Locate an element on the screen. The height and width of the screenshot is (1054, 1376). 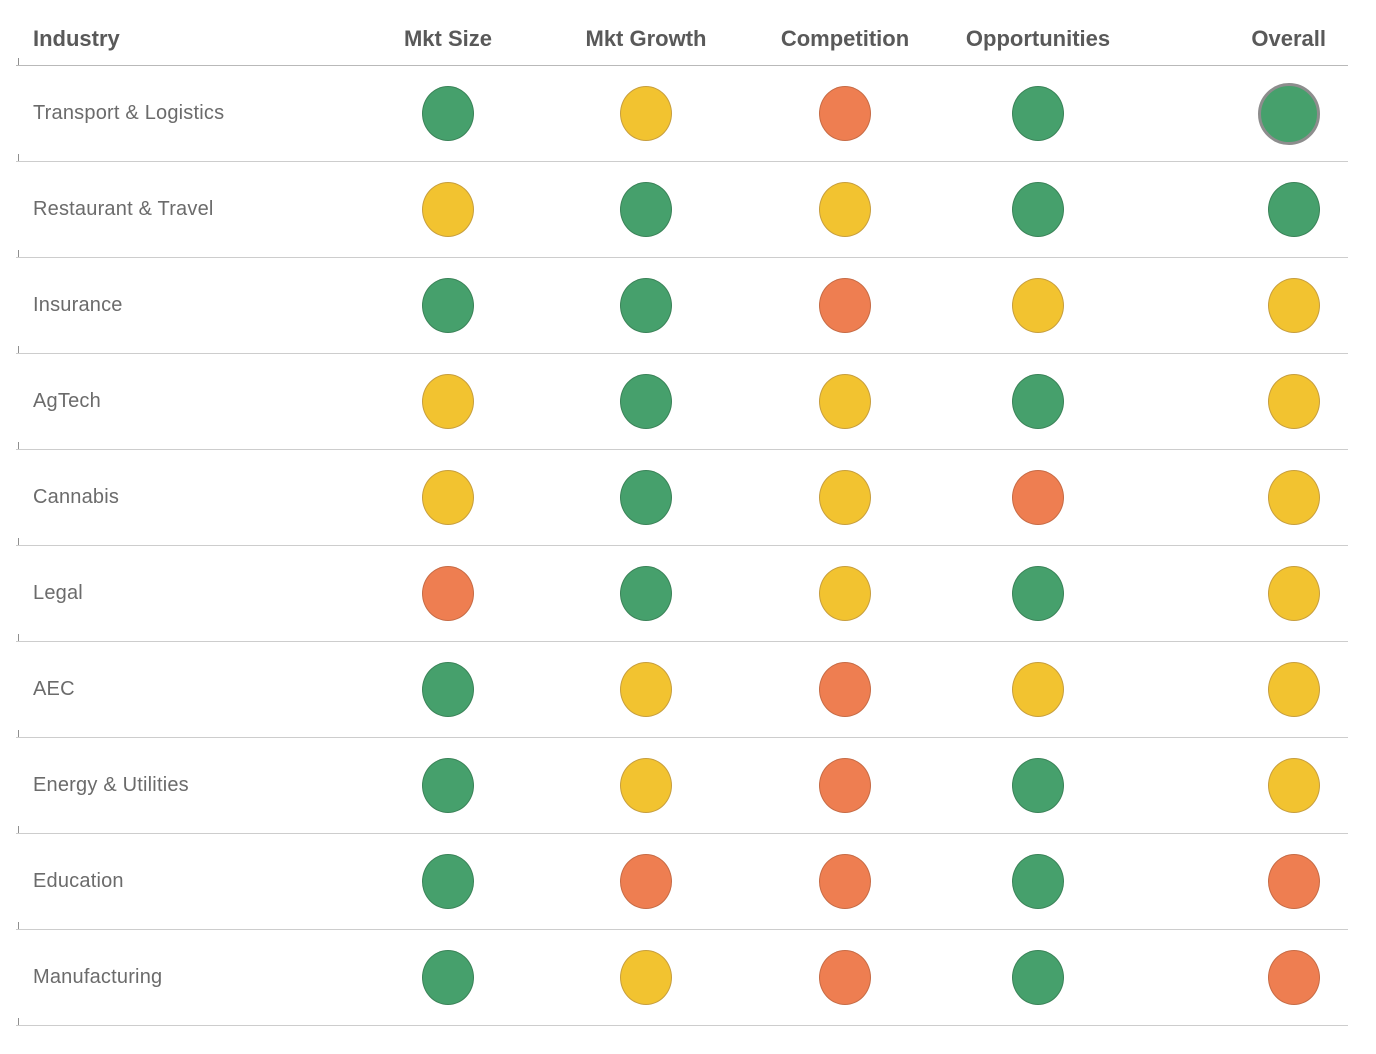
table-row: Restaurant & Travel is located at coordinates (682, 210).